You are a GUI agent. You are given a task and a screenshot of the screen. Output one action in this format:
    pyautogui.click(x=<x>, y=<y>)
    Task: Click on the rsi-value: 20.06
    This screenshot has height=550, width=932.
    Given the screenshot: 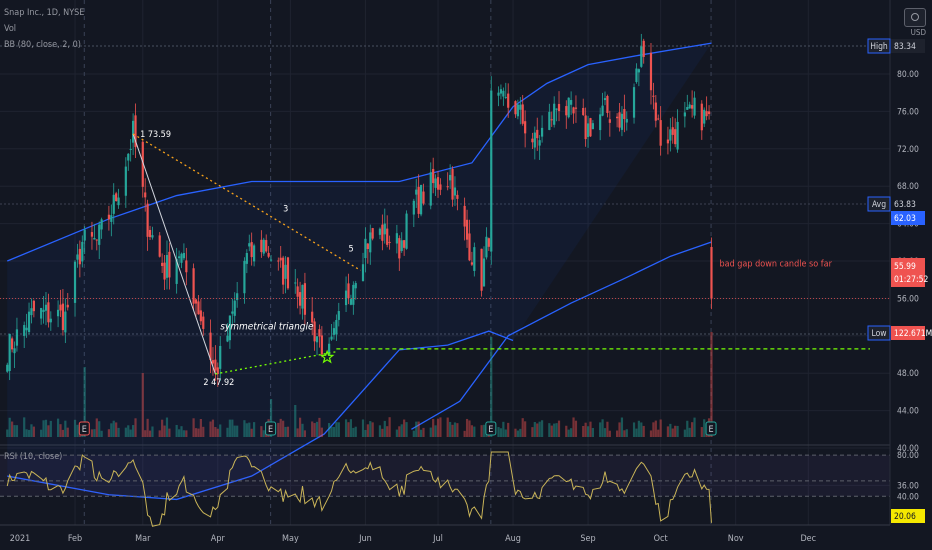 What is the action you would take?
    pyautogui.click(x=905, y=517)
    